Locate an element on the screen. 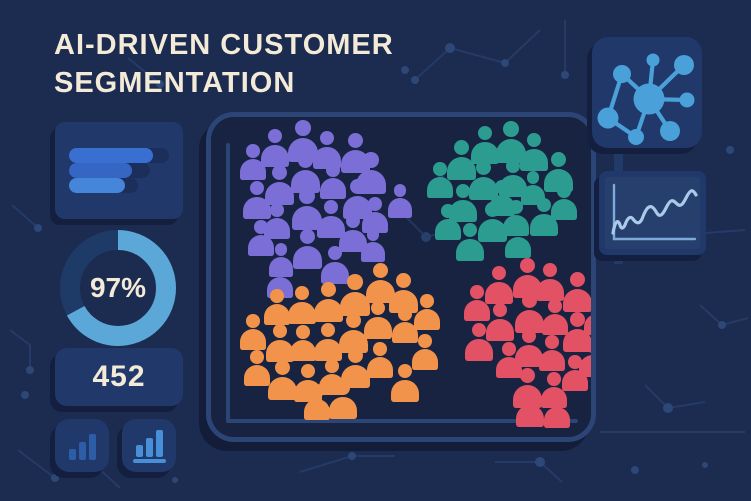  bar-chart-bright-icon is located at coordinates (149, 446).